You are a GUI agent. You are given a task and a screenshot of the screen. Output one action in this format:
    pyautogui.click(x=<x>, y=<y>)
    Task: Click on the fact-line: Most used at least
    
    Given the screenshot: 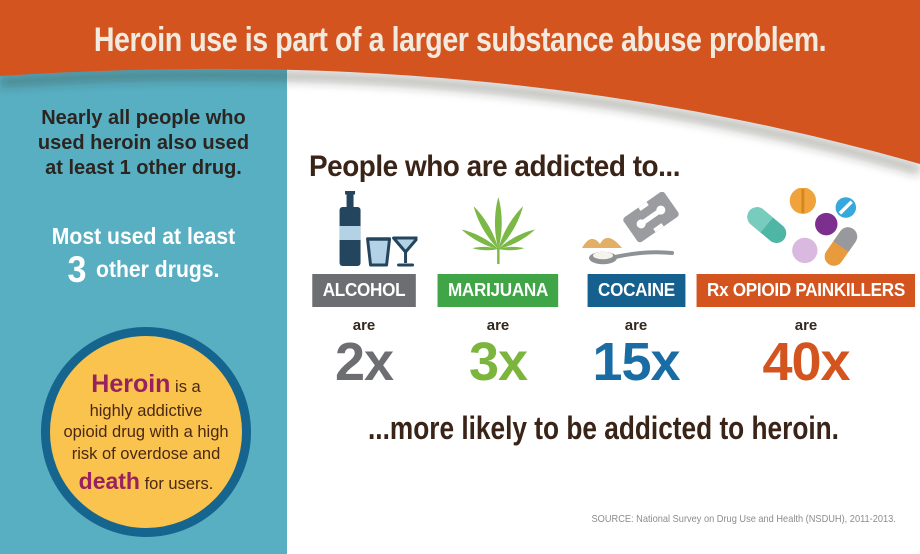 What is the action you would take?
    pyautogui.click(x=143, y=236)
    